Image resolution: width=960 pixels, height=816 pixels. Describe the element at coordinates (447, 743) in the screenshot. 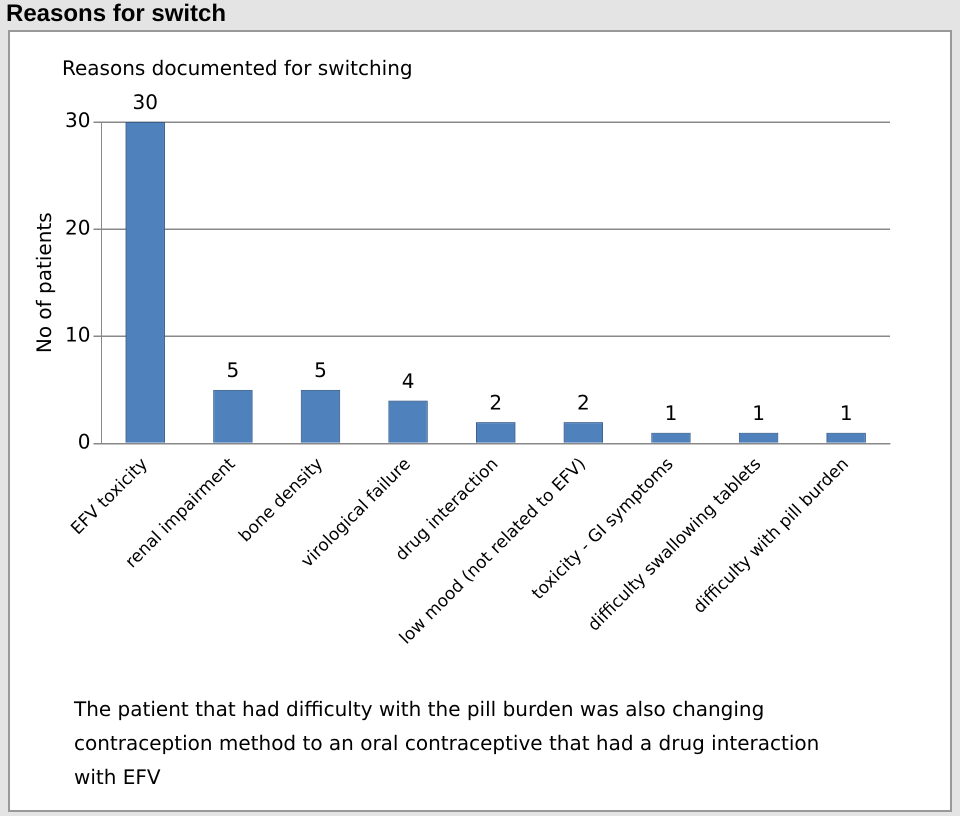

I see `text: The patient that had difficulty with the pill burden was also changing contraception method to an oral contraceptive that had a drug interaction with EFV` at that location.